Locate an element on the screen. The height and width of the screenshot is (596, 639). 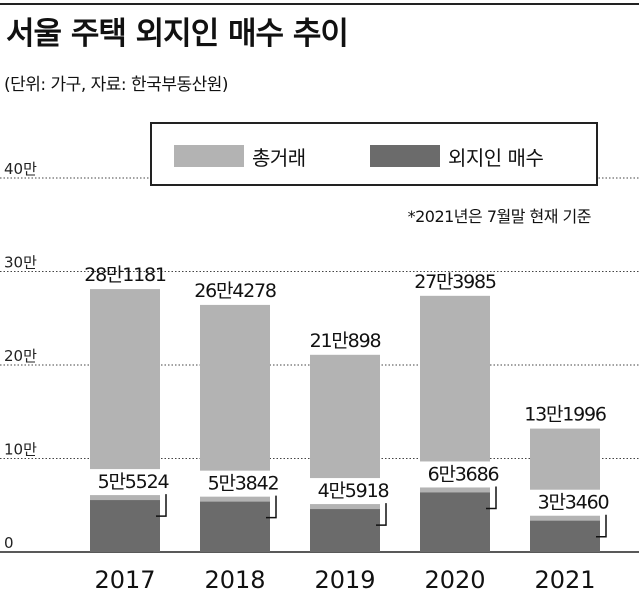
data-label-outsider: 6만3686 is located at coordinates (463, 474).